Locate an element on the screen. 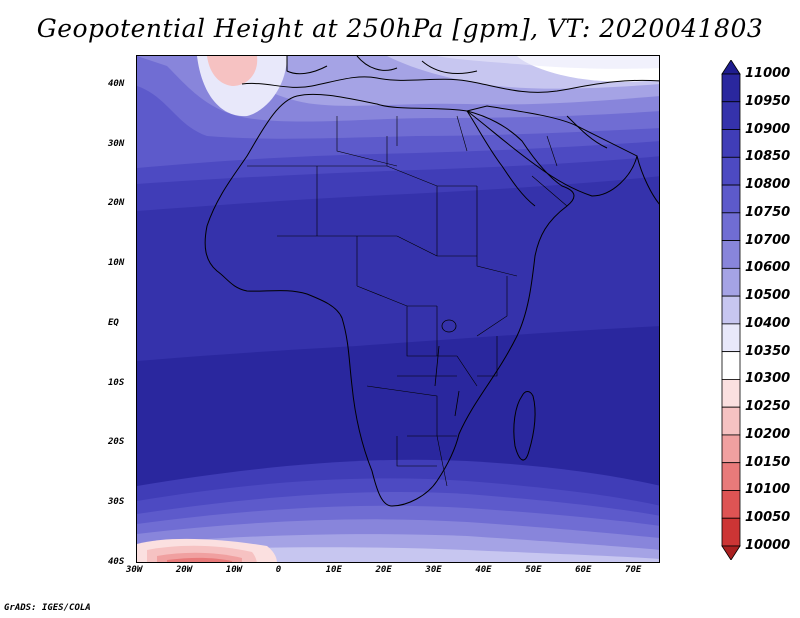 This screenshot has width=800, height=618. lat-tick-label: 10N is located at coordinates (116, 263).